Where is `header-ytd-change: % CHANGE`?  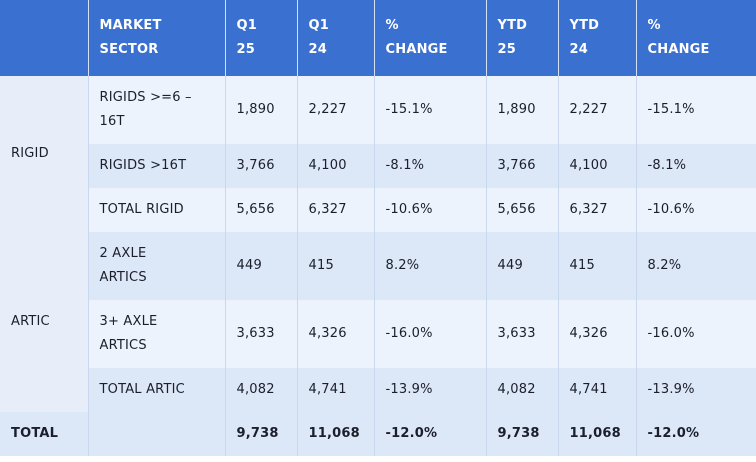
header-ytd-change: % CHANGE is located at coordinates (696, 38).